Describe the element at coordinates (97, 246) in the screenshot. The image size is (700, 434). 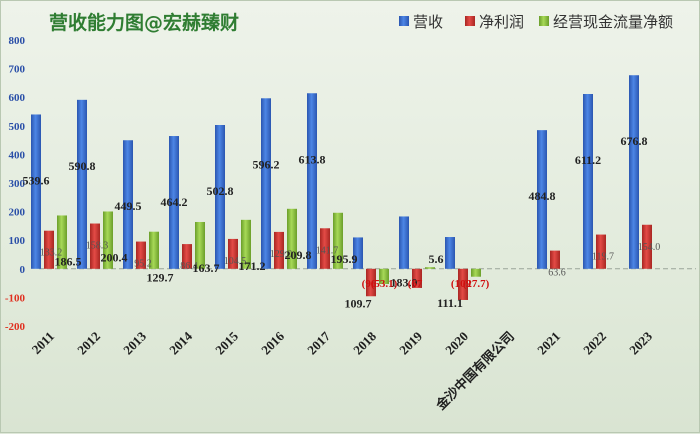
I see `data-label: 158.3` at that location.